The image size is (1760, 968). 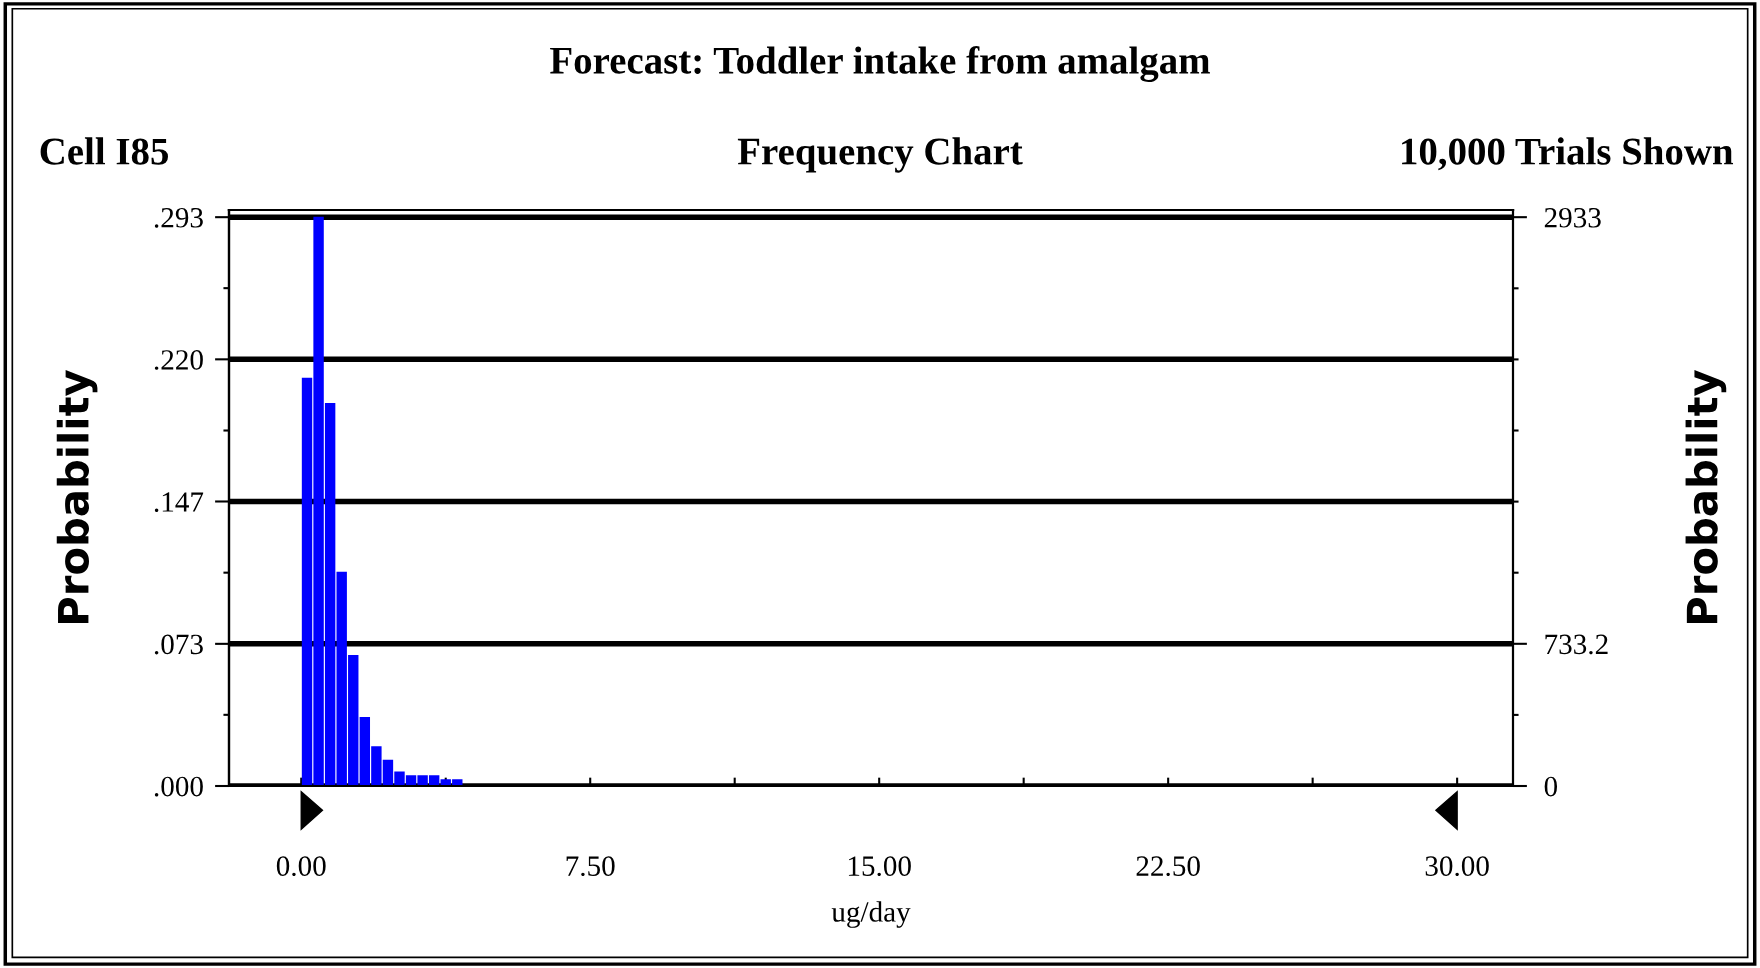 What do you see at coordinates (1457, 866) in the screenshot?
I see `x-tick-label: 30.00` at bounding box center [1457, 866].